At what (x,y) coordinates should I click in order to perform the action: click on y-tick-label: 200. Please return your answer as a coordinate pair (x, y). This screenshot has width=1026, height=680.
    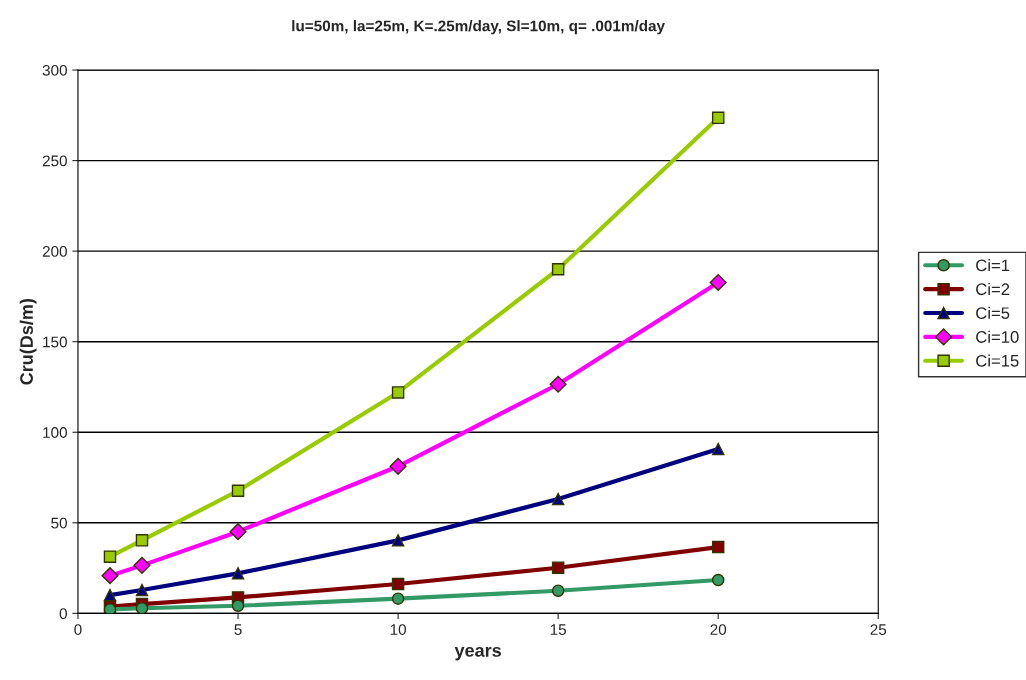
    Looking at the image, I should click on (54, 251).